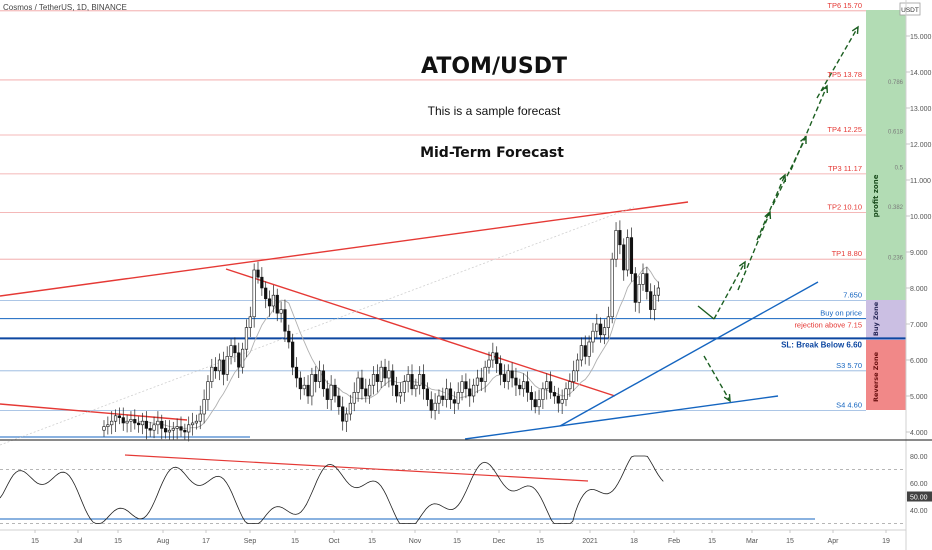 This screenshot has width=932, height=550. I want to click on time-tick-label: Mar, so click(752, 541).